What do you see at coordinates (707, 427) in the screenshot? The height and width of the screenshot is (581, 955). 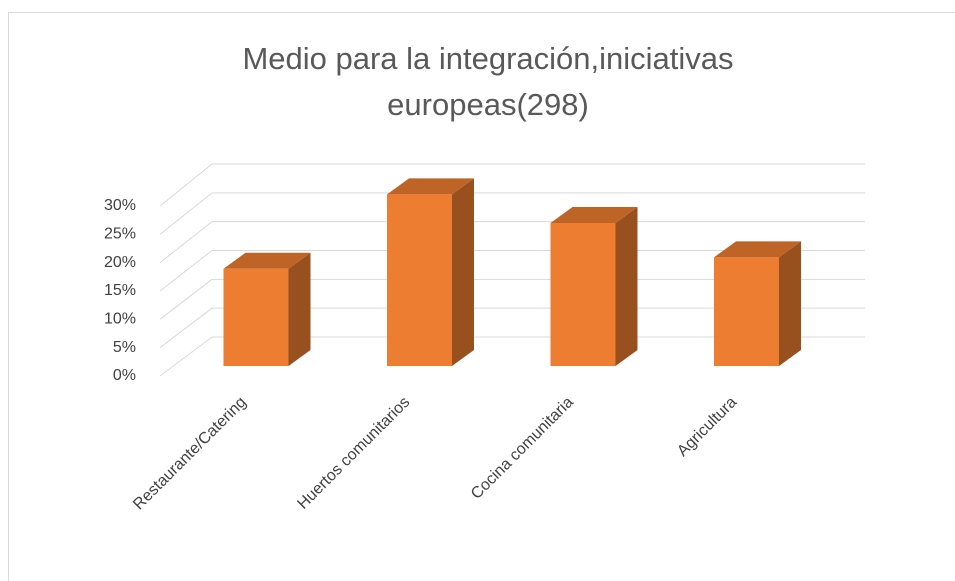 I see `x-tick-label: Agricultura` at bounding box center [707, 427].